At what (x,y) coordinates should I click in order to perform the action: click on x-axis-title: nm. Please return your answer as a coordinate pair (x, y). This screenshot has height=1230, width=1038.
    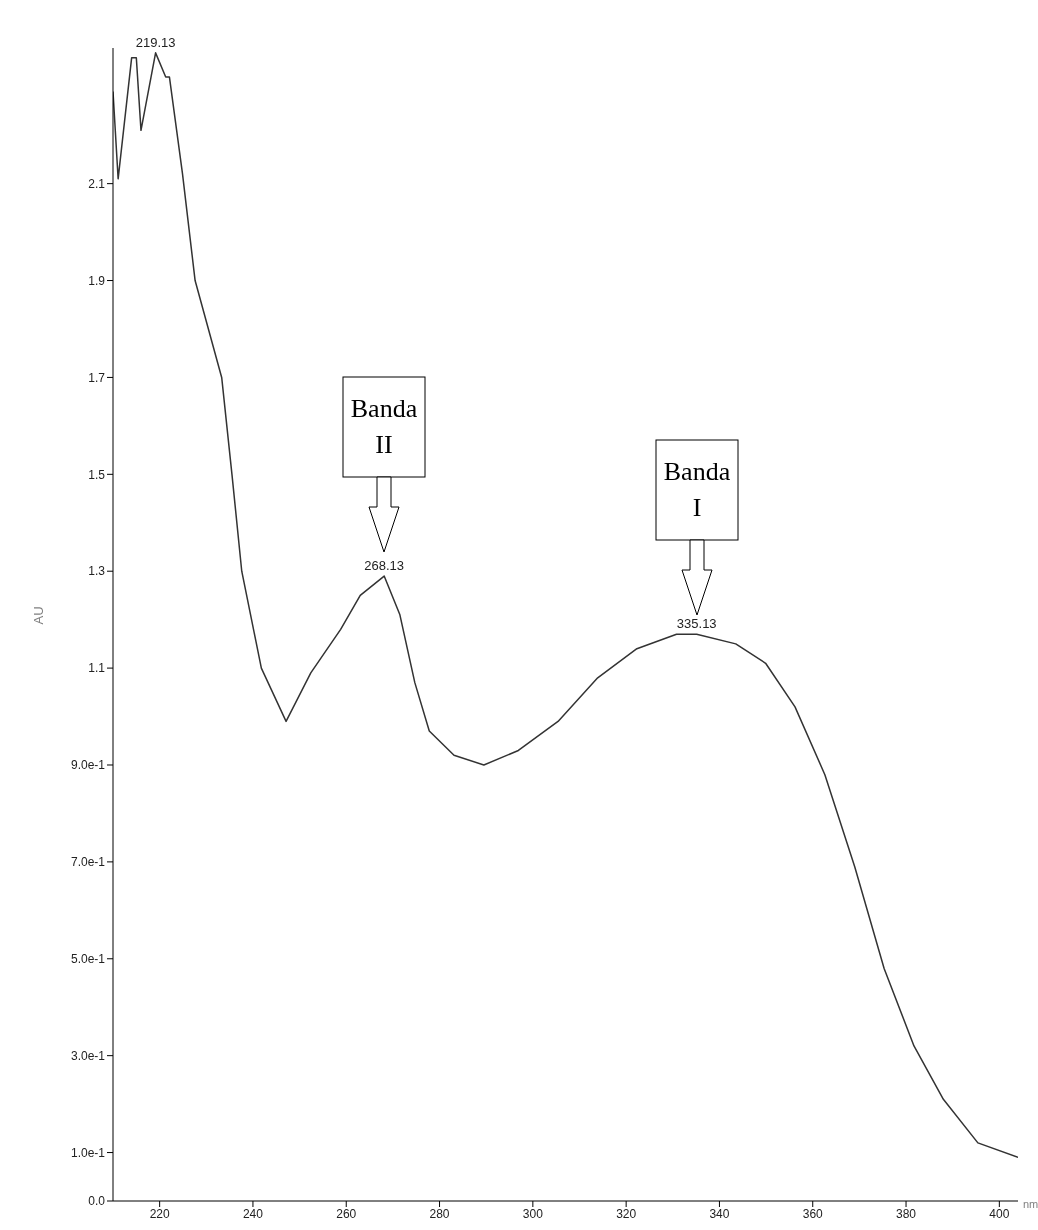
    Looking at the image, I should click on (1030, 1203).